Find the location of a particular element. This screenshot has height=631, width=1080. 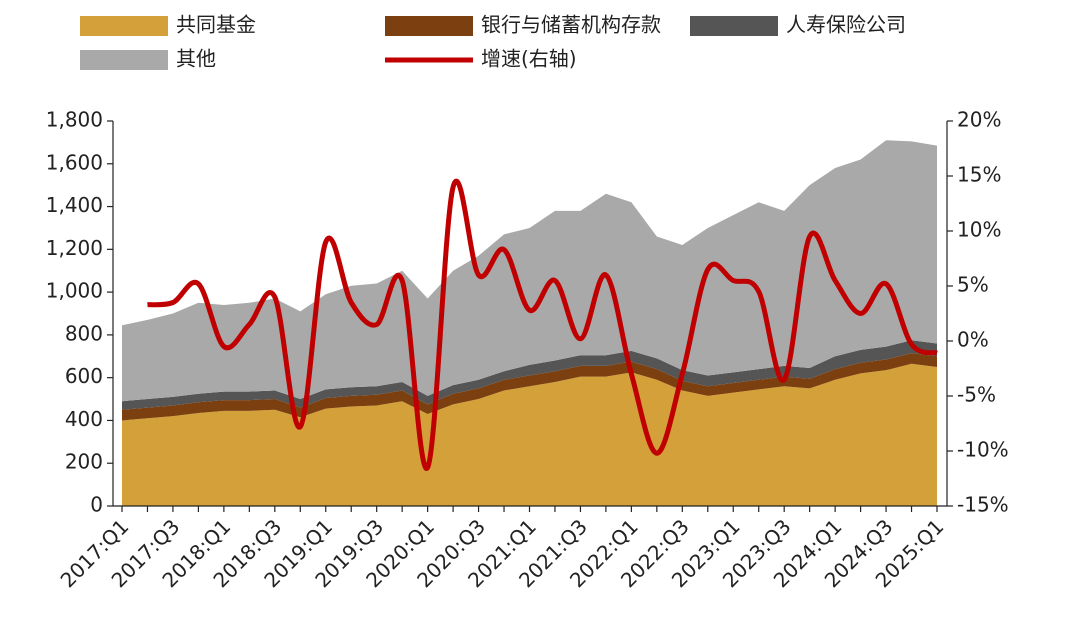

legend-label: 增速(右轴) is located at coordinates (529, 59).